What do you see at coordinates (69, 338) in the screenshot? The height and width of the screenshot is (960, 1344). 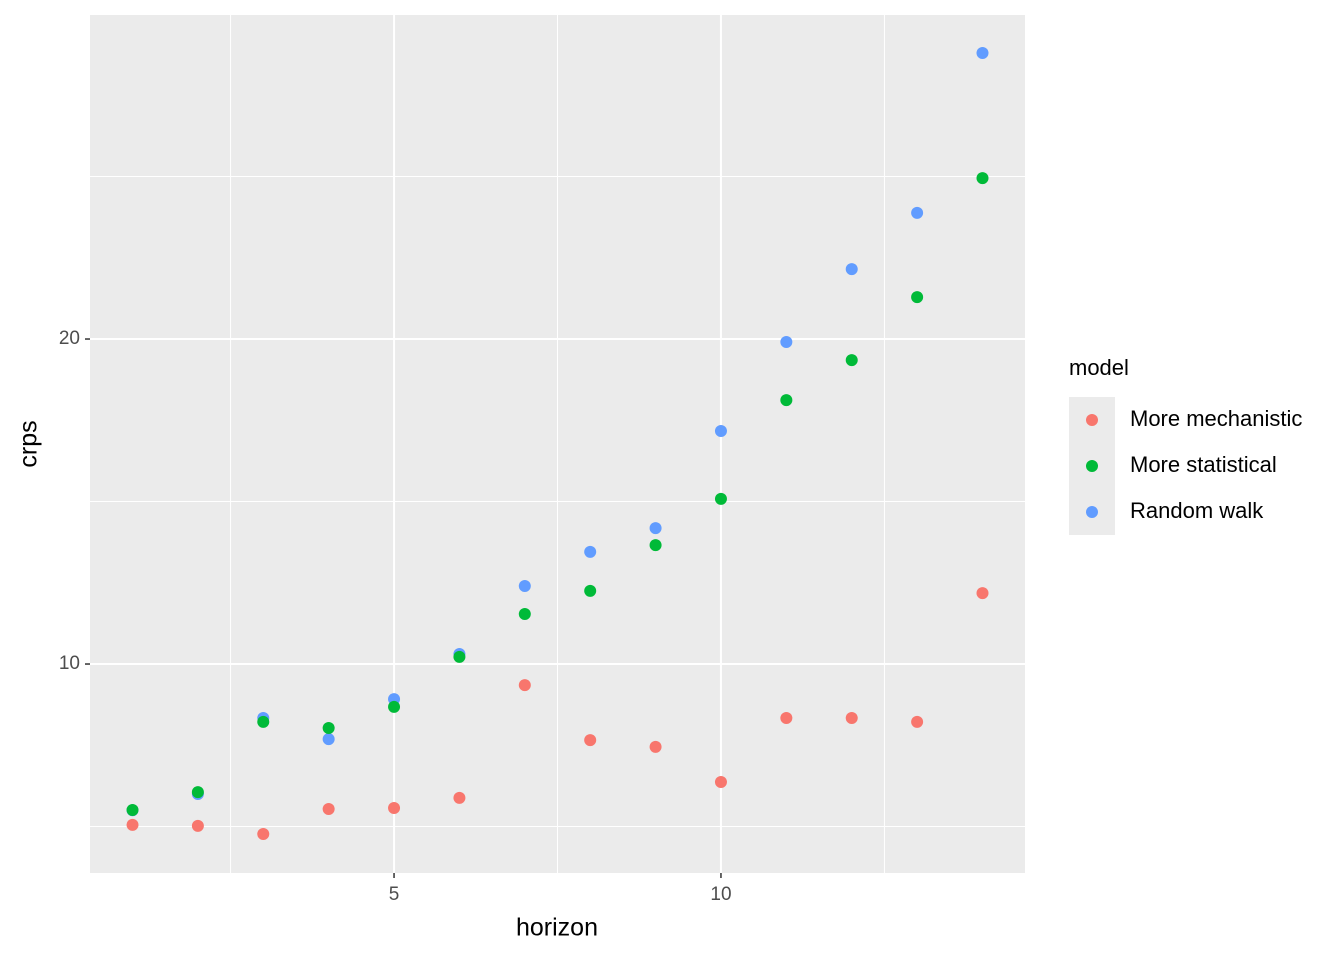 I see `y-tick-label: 20` at bounding box center [69, 338].